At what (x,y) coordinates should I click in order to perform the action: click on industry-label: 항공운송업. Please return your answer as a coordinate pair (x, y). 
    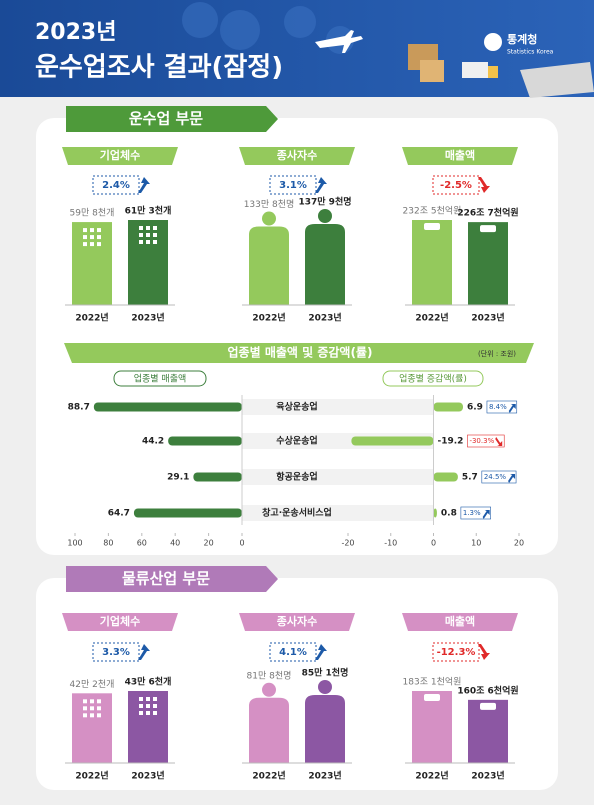
    Looking at the image, I should click on (296, 477).